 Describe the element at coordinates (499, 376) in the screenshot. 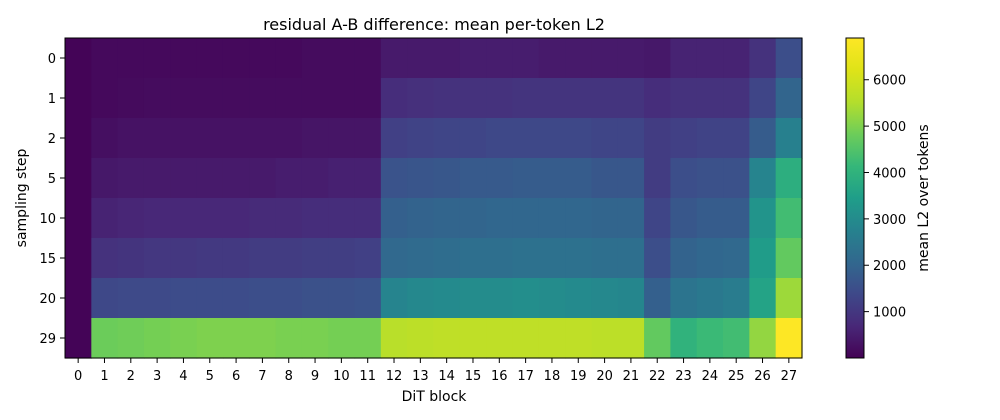

I see `x-tick-label: 16` at that location.